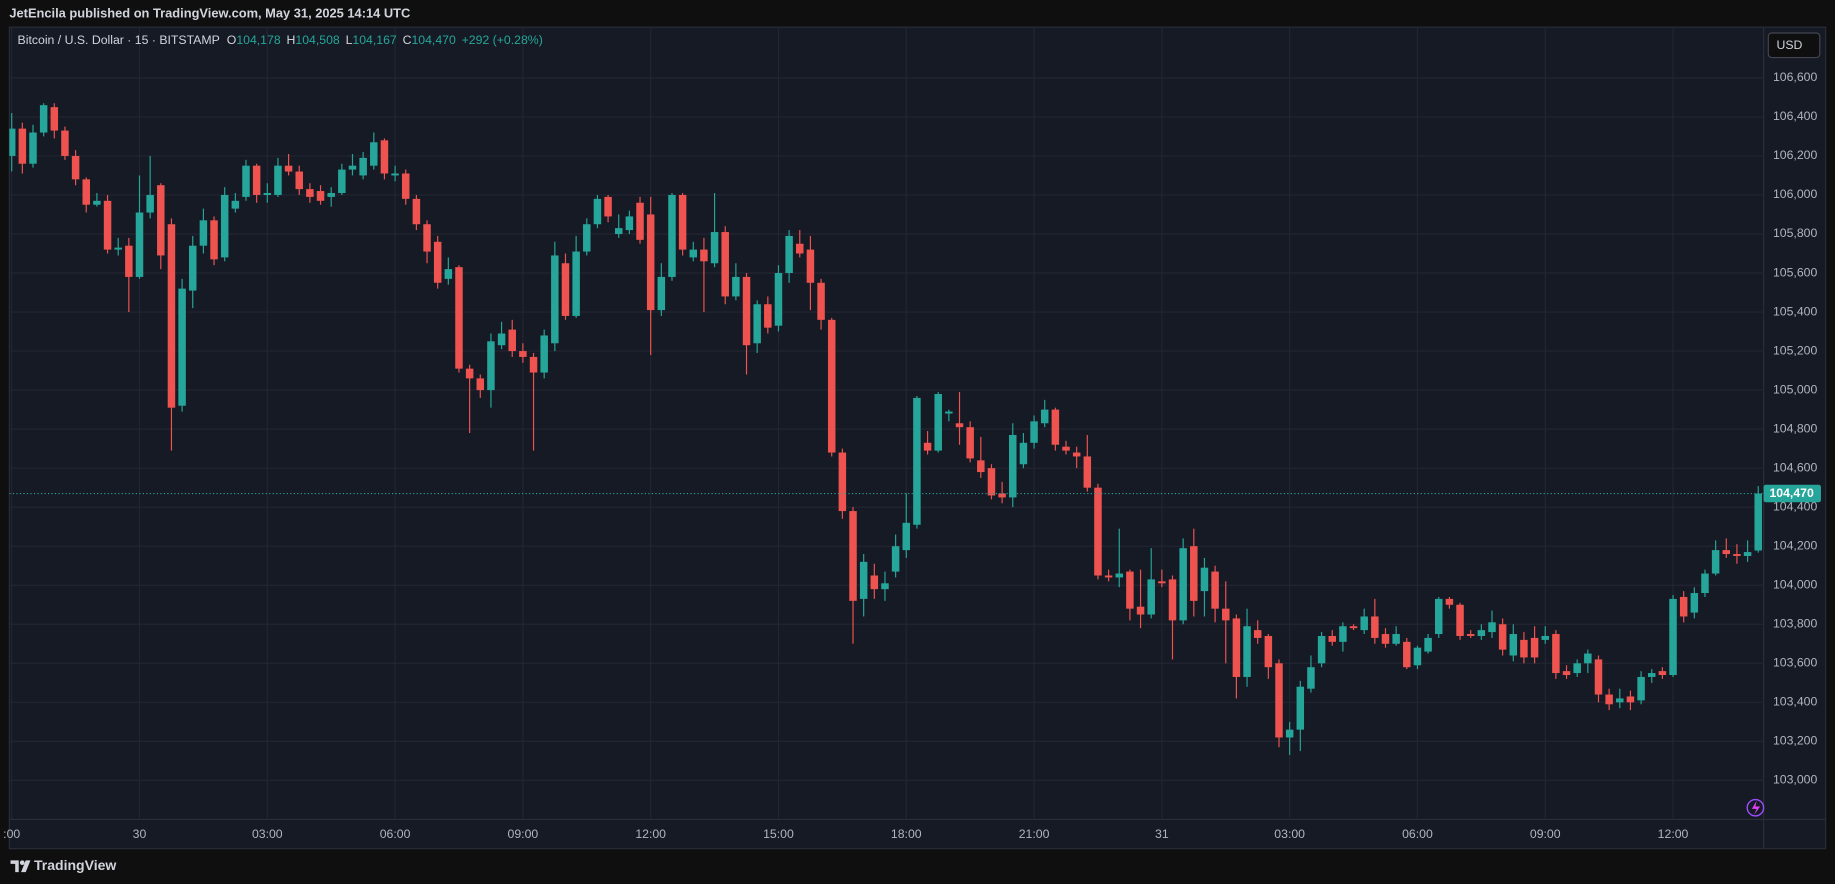 This screenshot has height=884, width=1835. I want to click on legend-ohlc-value: 104,167, so click(374, 40).